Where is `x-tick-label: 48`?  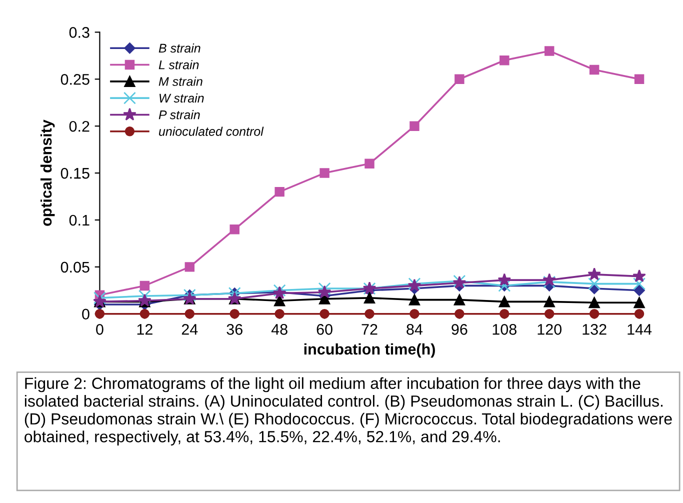 x-tick-label: 48 is located at coordinates (279, 329).